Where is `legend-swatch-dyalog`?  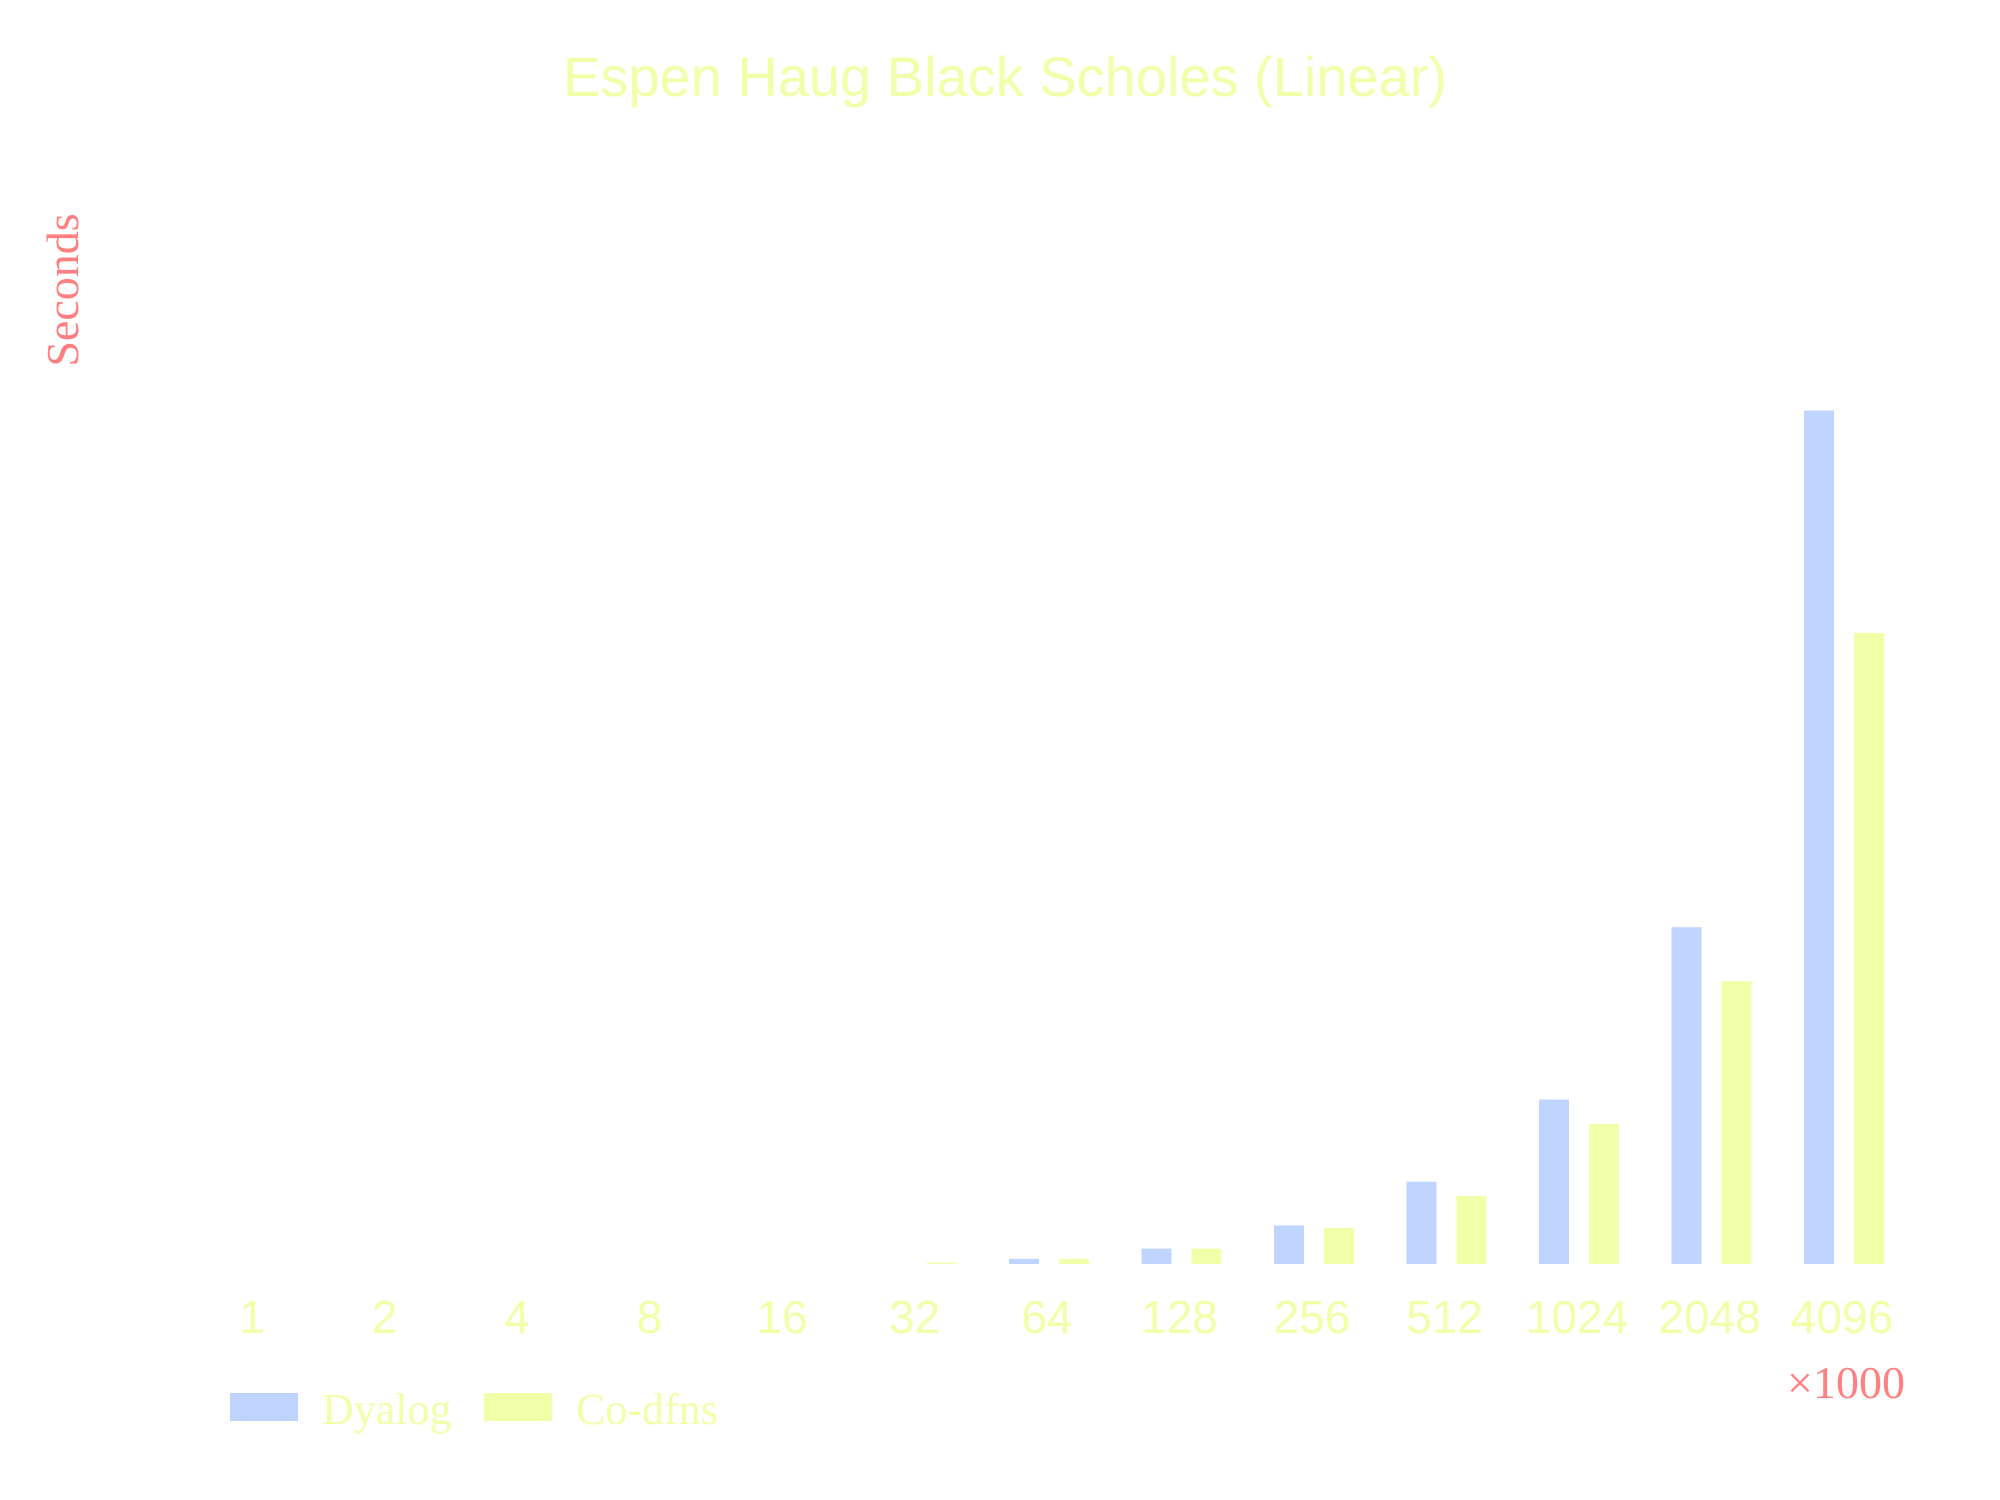
legend-swatch-dyalog is located at coordinates (264, 1407).